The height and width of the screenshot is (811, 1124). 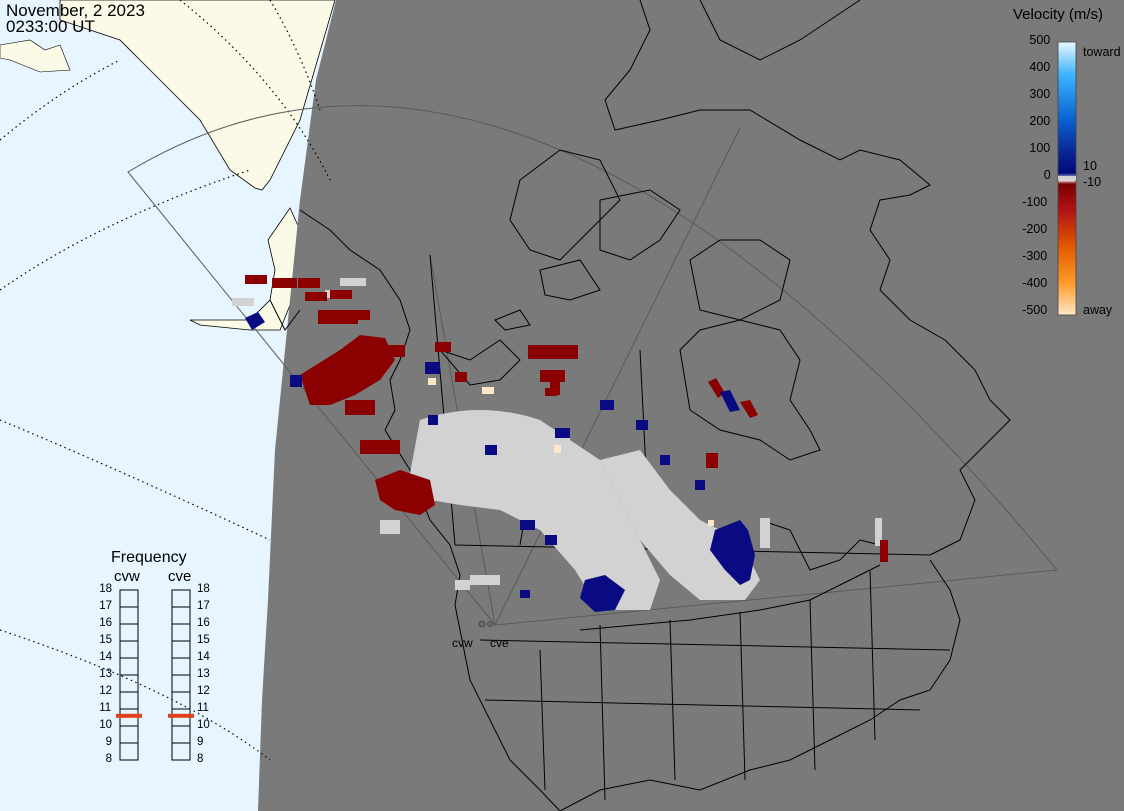 I want to click on velocity-tick: 10, so click(x=1090, y=166).